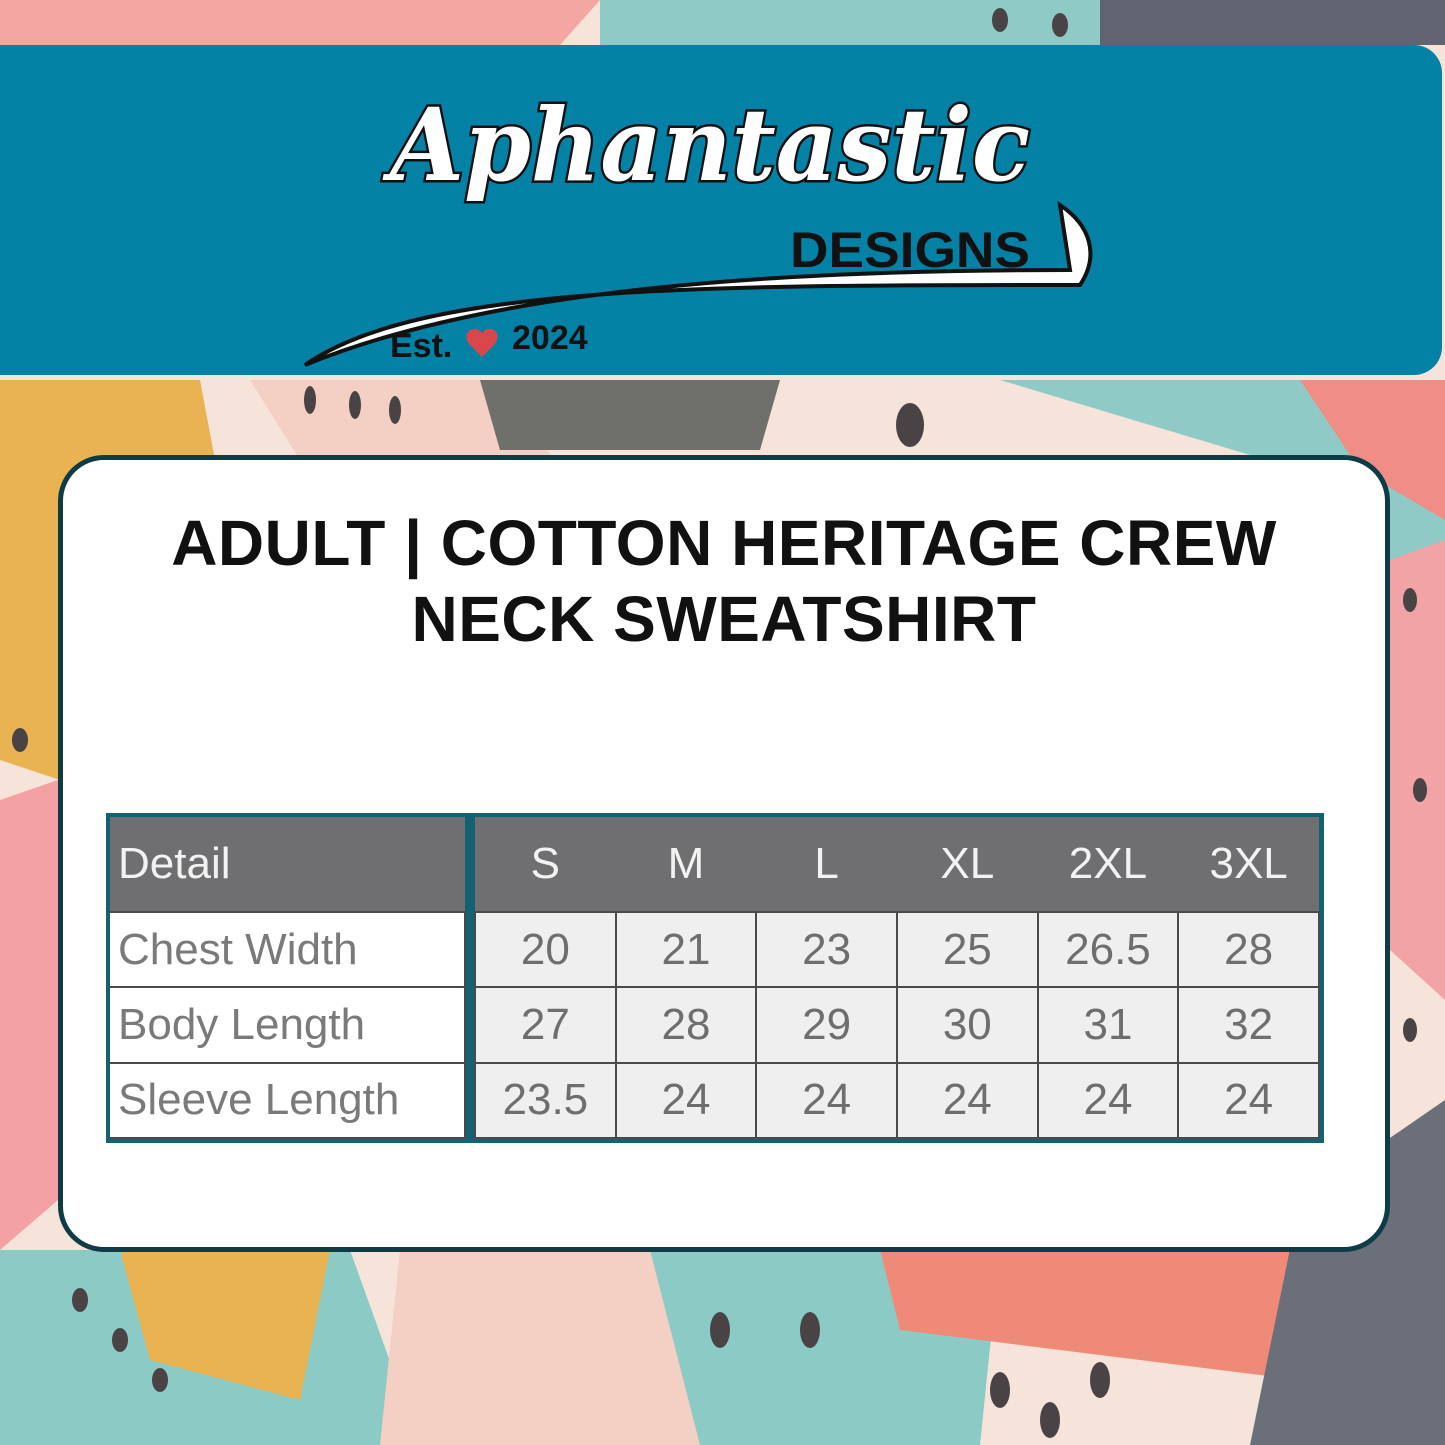  Describe the element at coordinates (1108, 949) in the screenshot. I see `cell: 26.5` at that location.